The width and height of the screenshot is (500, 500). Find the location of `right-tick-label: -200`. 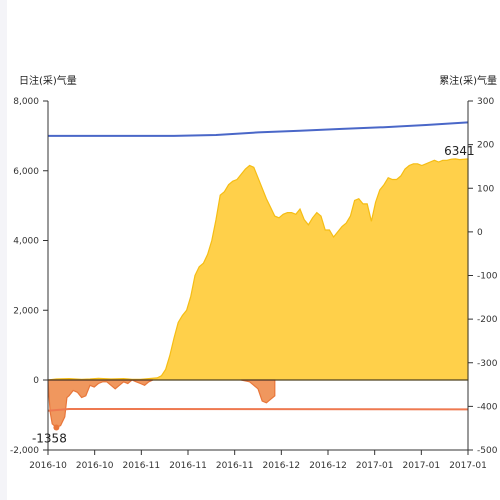

right-tick-label: -200 is located at coordinates (487, 320).